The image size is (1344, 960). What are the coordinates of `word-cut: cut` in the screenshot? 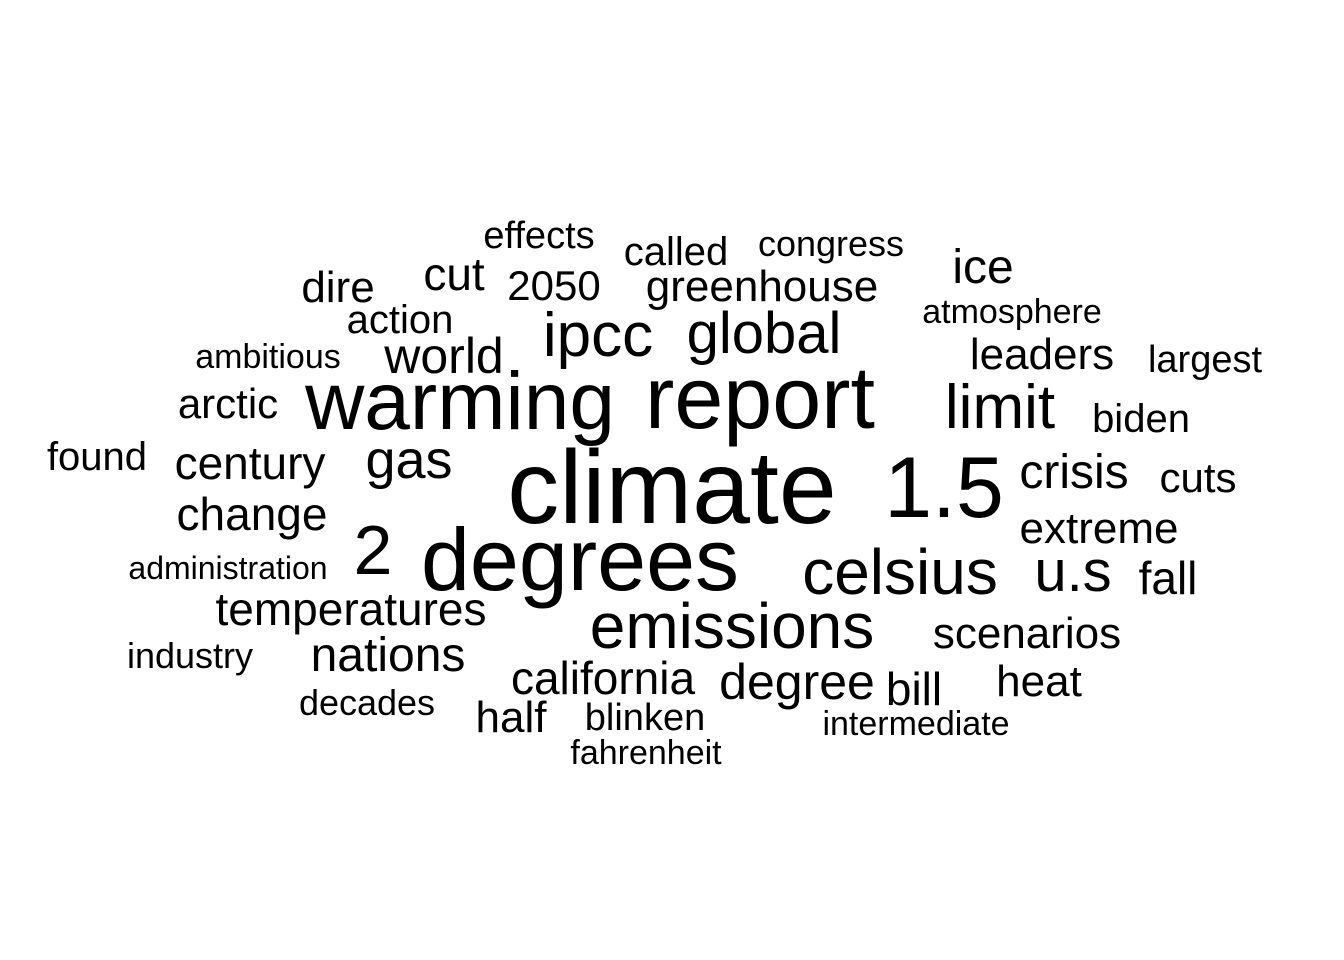 It's located at (454, 274).